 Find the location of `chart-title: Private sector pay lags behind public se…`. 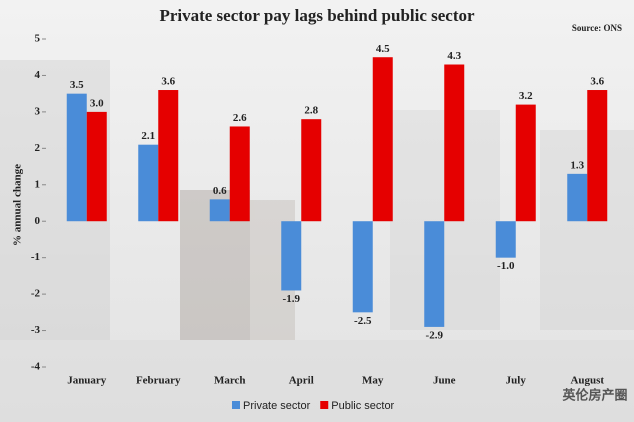

chart-title: Private sector pay lags behind public se… is located at coordinates (317, 15).